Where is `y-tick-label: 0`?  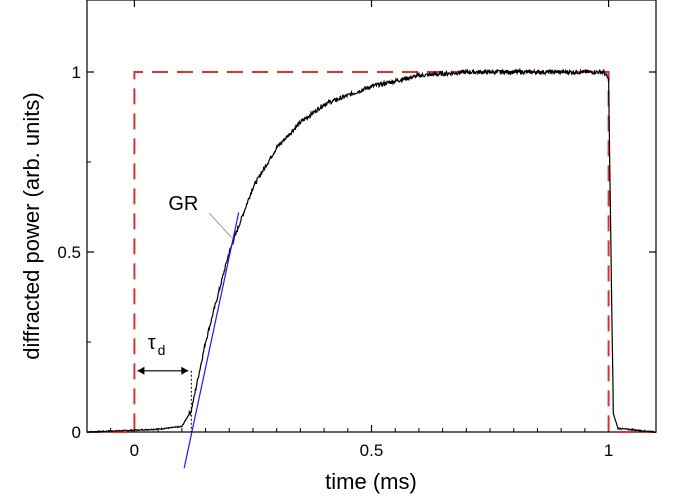
y-tick-label: 0 is located at coordinates (76, 432).